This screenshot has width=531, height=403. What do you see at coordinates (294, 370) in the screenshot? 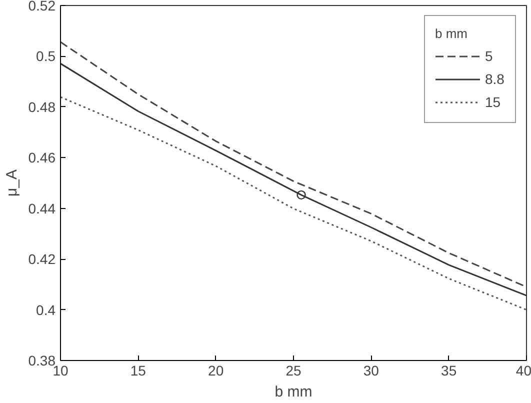
I see `x-tick-label: 25` at bounding box center [294, 370].